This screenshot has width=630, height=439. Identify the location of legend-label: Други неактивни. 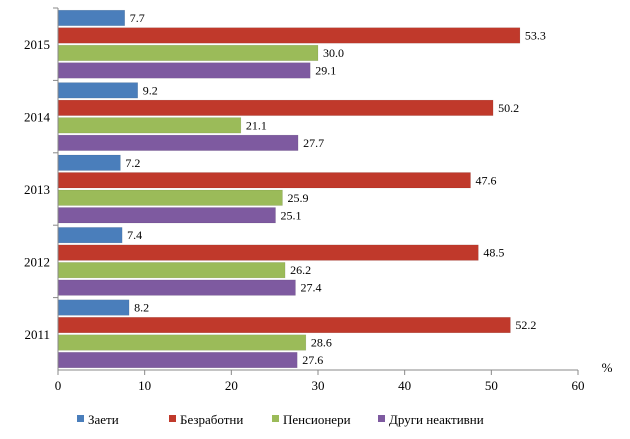
(436, 419).